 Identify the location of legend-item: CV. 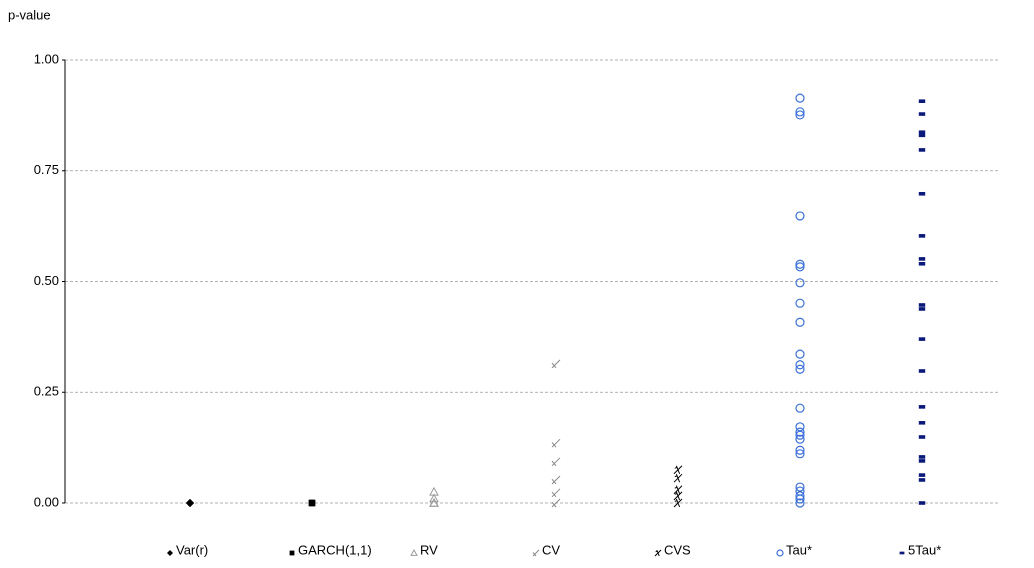
(546, 549).